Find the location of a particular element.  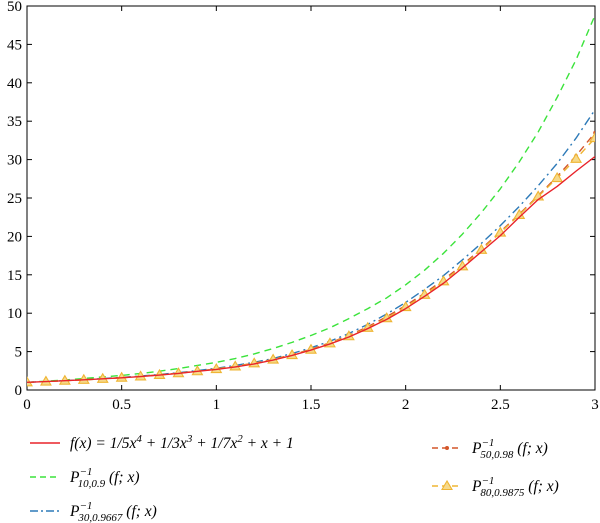

x-tick-label: 0.5 is located at coordinates (121, 405).